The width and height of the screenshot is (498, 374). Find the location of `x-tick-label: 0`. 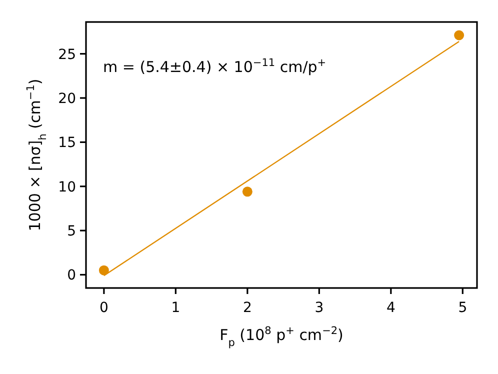

x-tick-label: 0 is located at coordinates (103, 308).